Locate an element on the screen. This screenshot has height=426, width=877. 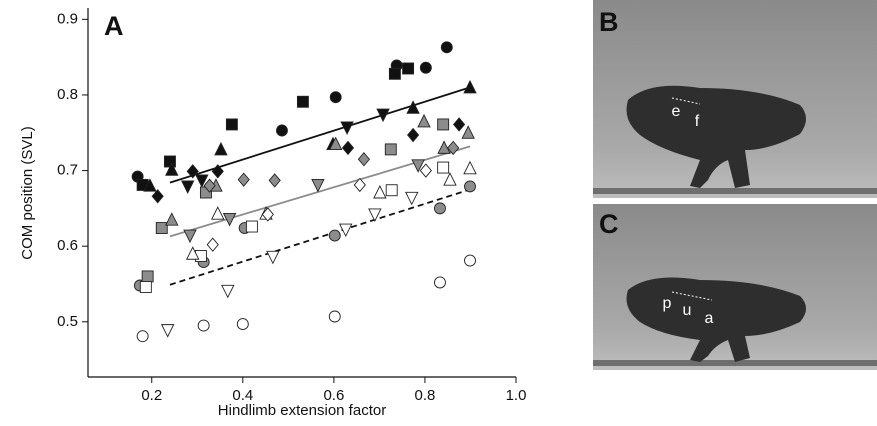
y-tick-label: 0.8 is located at coordinates (67, 94).